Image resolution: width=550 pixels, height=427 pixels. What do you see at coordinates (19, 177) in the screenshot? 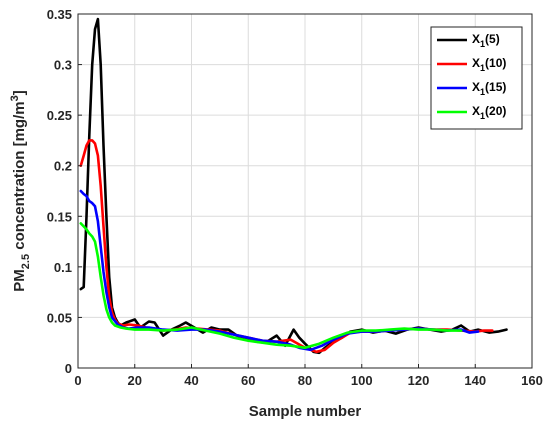
I see `y-axis-title-middle: concentration [mg/m` at bounding box center [19, 177].